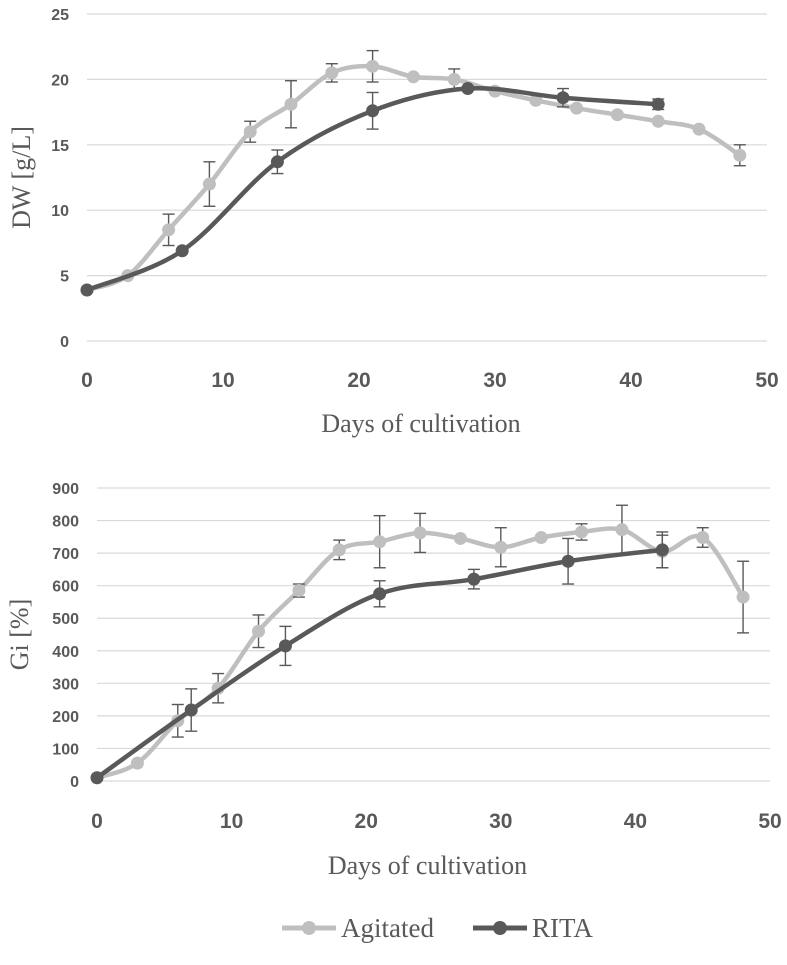 The image size is (787, 965). Describe the element at coordinates (358, 380) in the screenshot. I see `dw-xtick-label-2: 20` at that location.